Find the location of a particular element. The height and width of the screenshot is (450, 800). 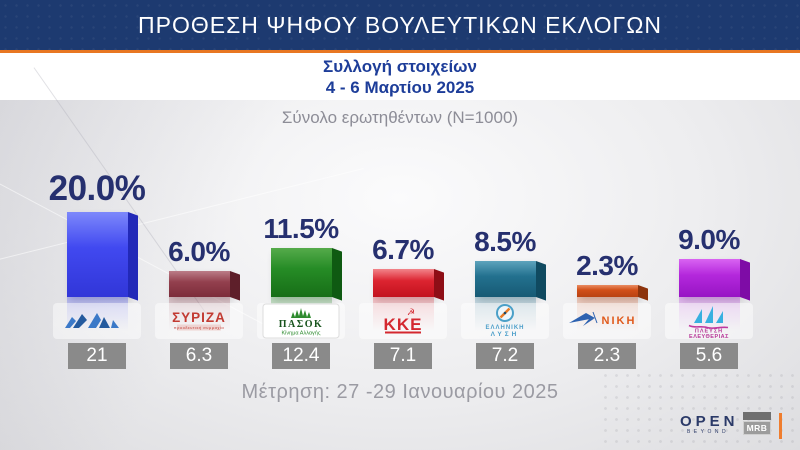

party-column-plefsi: 9.0% ΠΛΕΥΣΗ ΕΛΕΥΘΕΡΙΑΣ 5.6 is located at coordinates (709, 234).